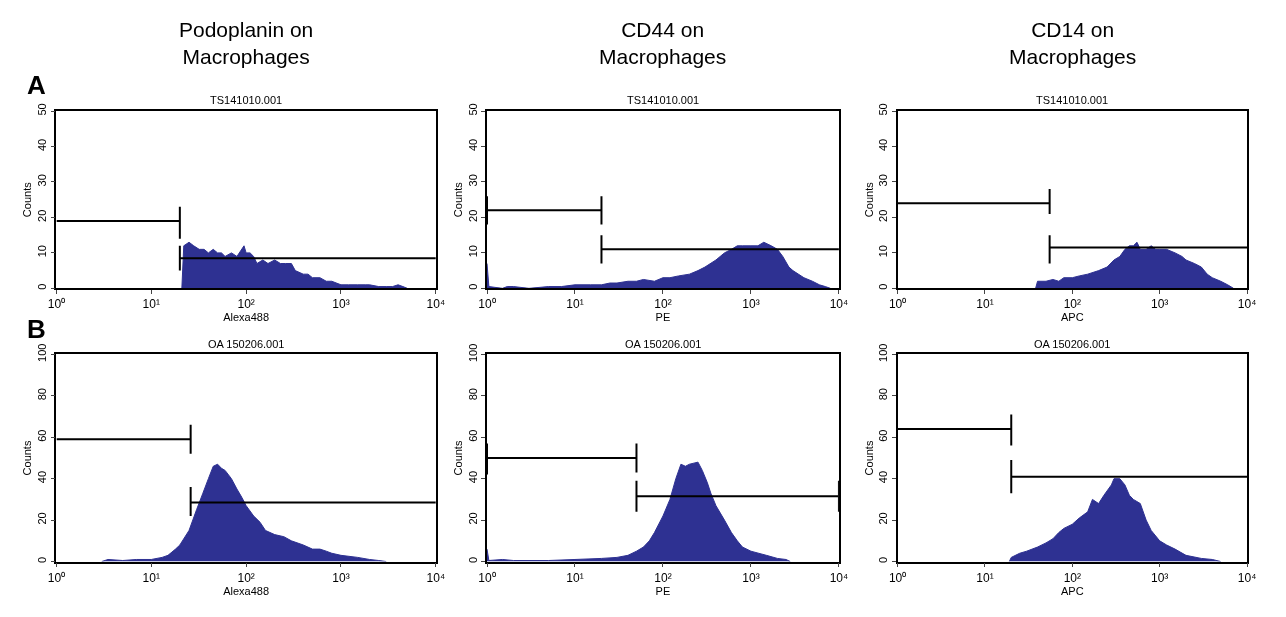 The height and width of the screenshot is (617, 1286). What do you see at coordinates (1073, 43) in the screenshot?
I see `chart-title: CD14 on Macrophages` at bounding box center [1073, 43].